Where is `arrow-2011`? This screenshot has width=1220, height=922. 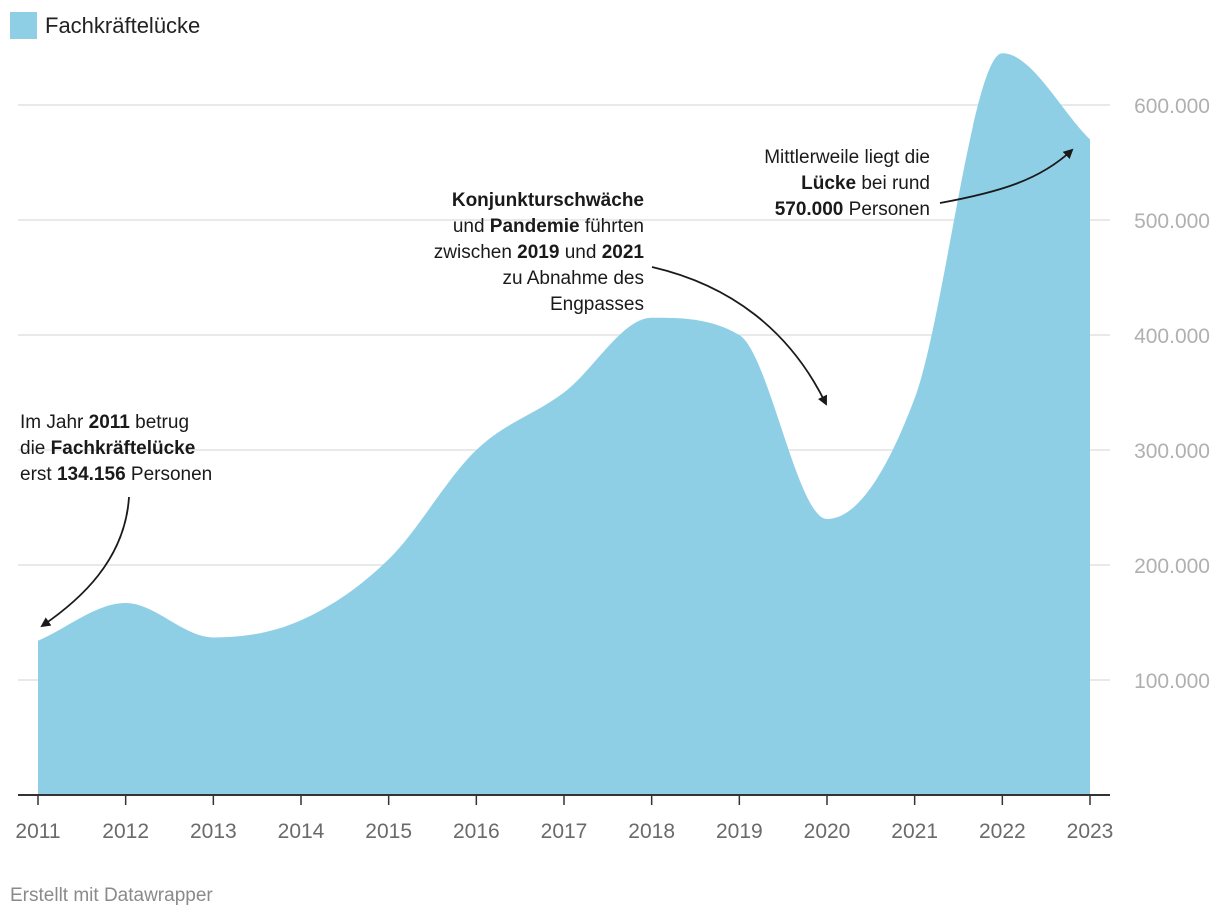 arrow-2011 is located at coordinates (85, 562).